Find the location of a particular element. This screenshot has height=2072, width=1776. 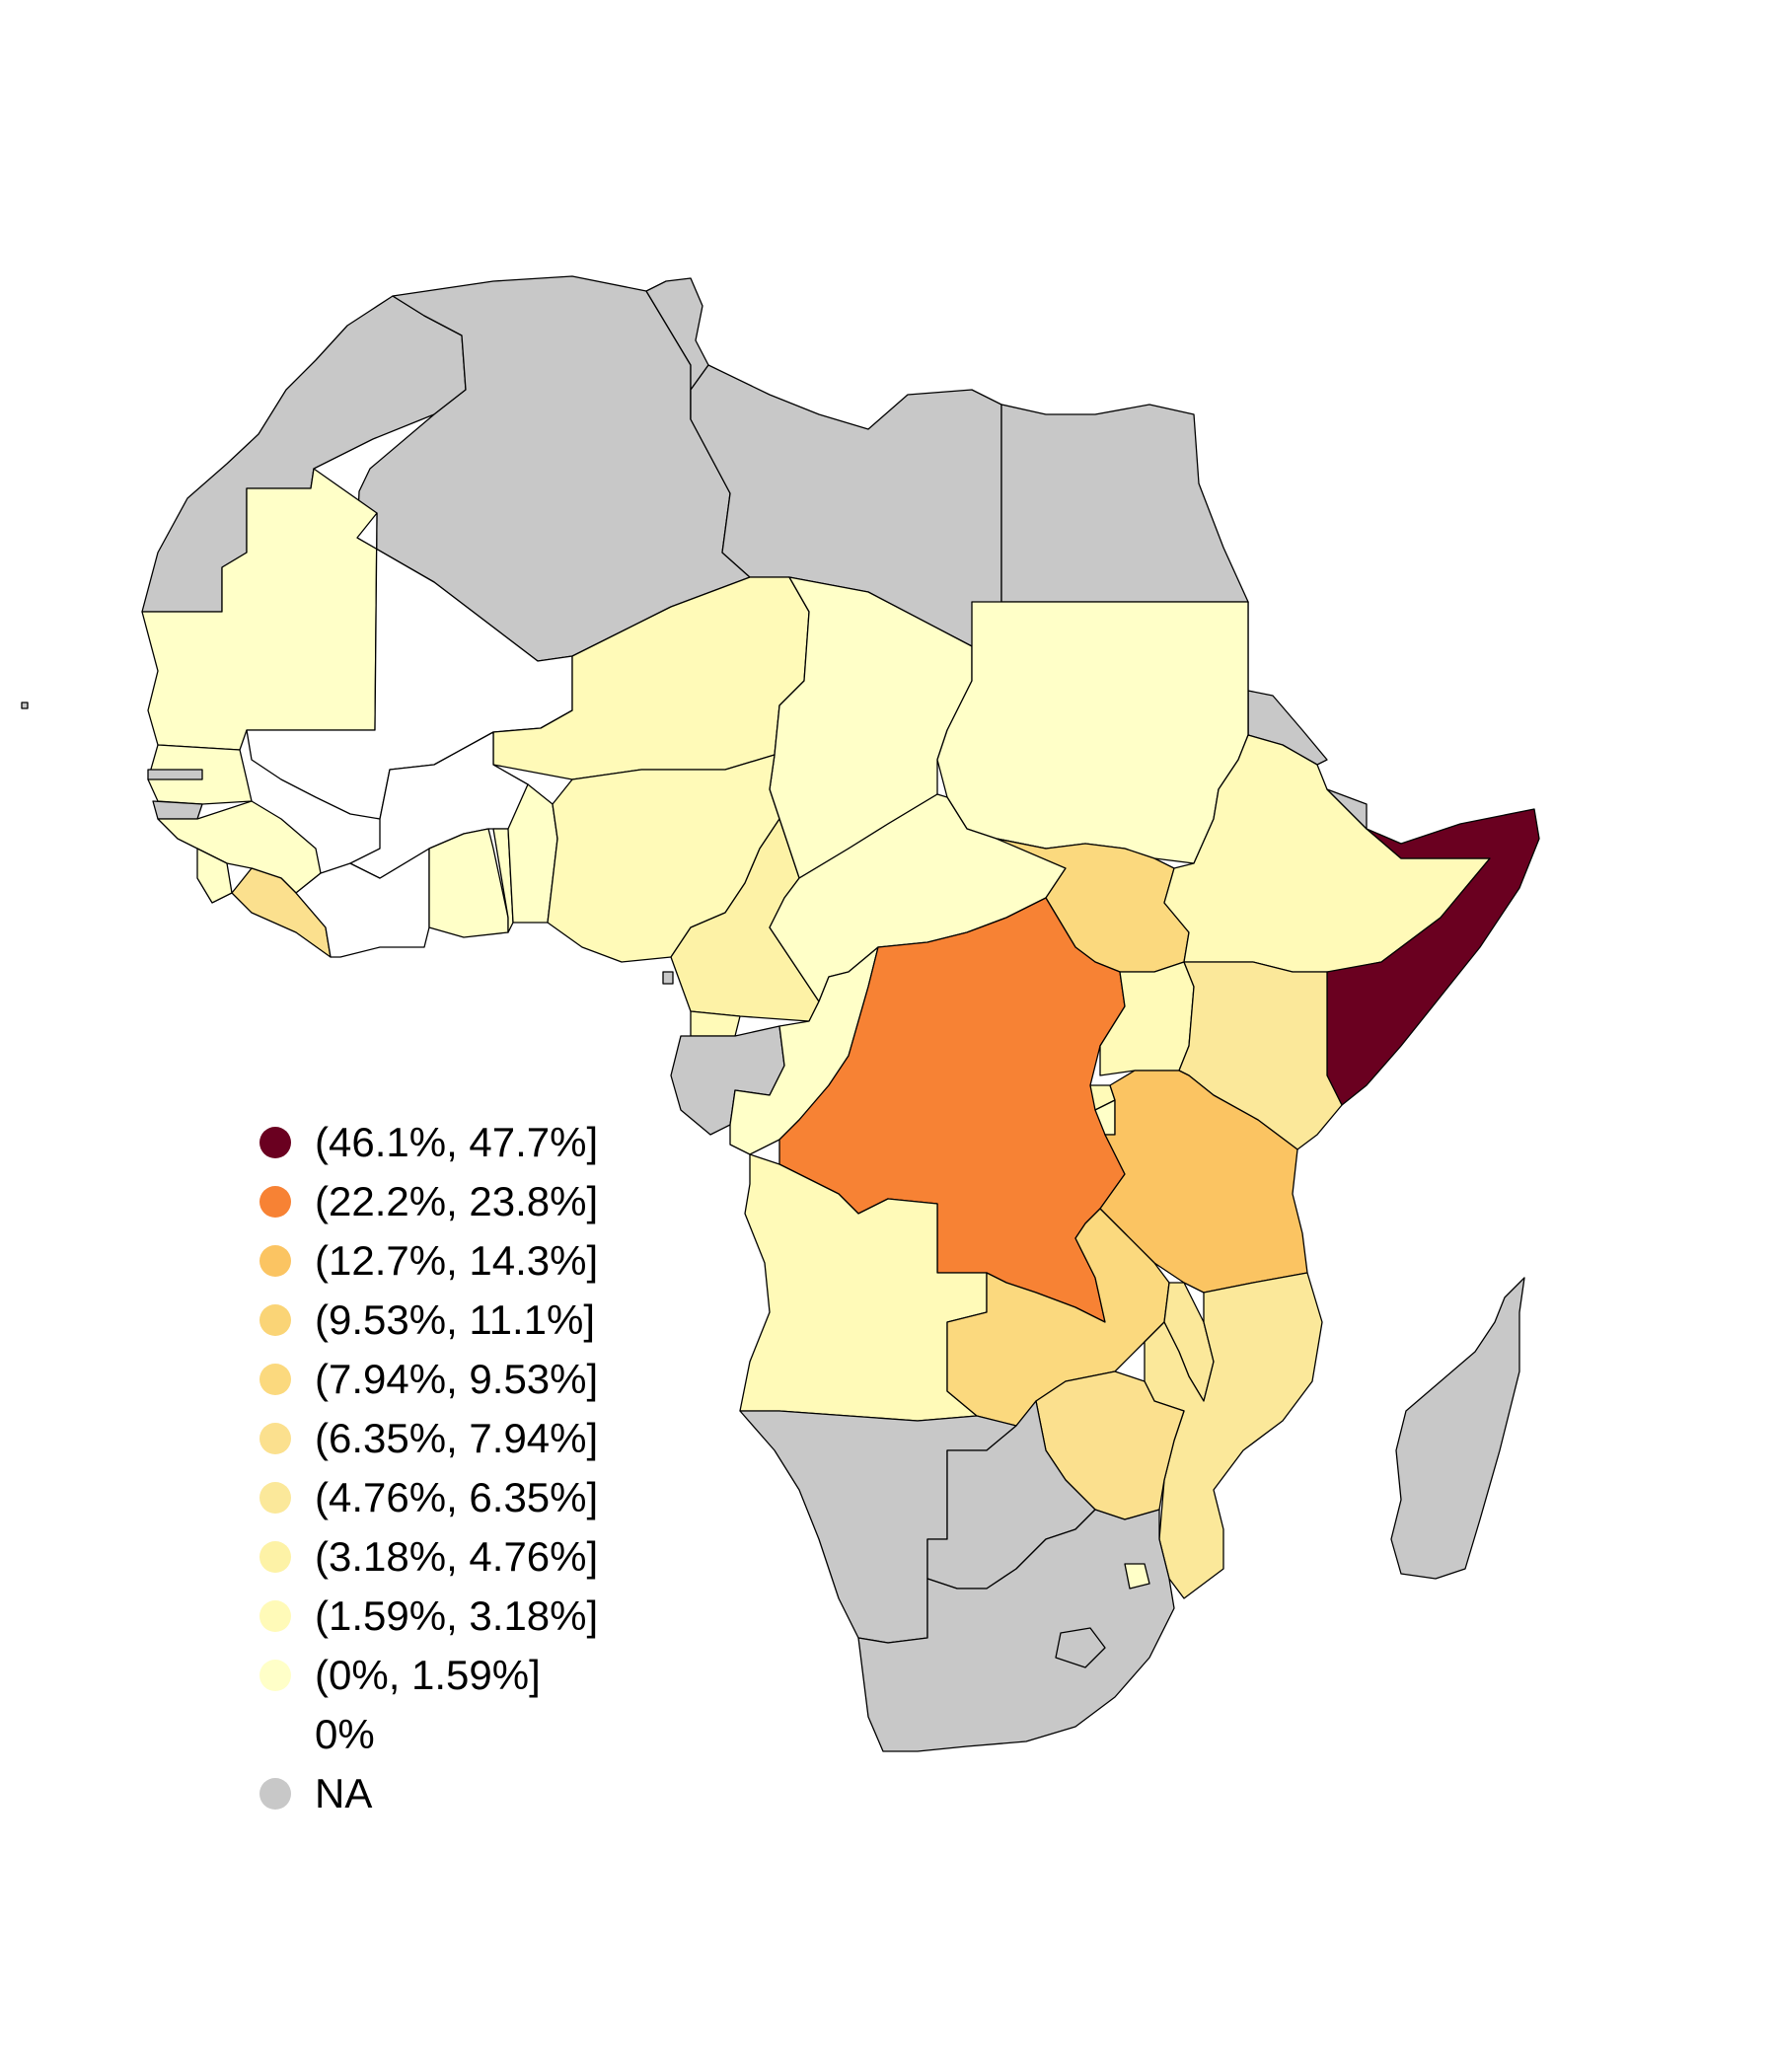

region-mozambique is located at coordinates (1233, 1436).